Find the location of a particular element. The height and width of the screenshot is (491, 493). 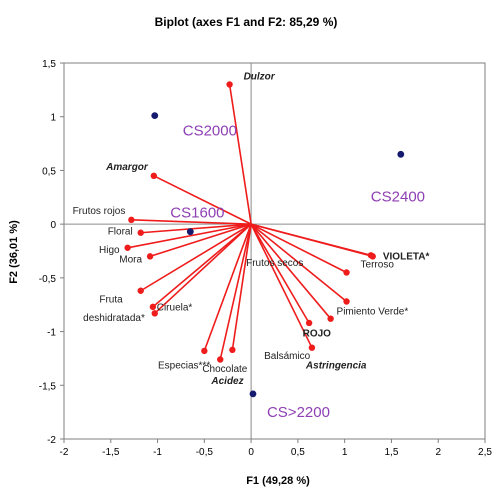

chart-title: Biplot (axes F1 and F2: 85,29 %) is located at coordinates (246, 22).